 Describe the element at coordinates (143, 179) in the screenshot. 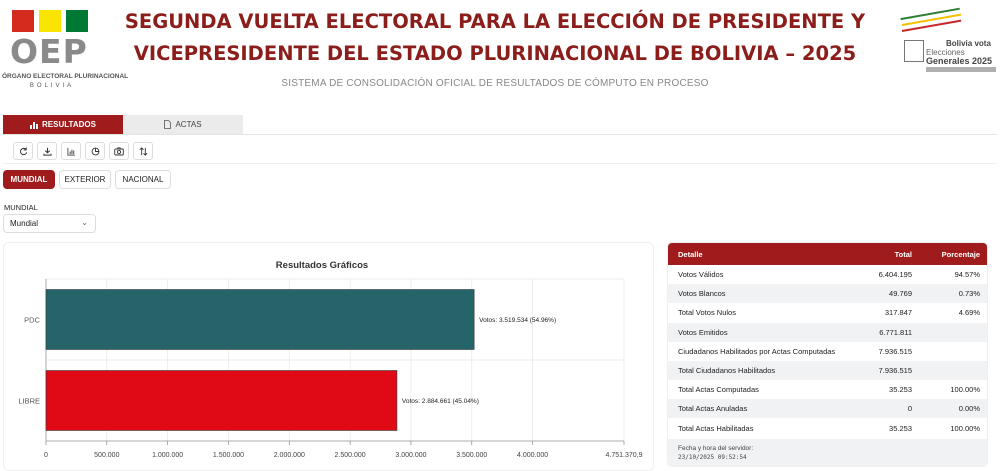

I see `scope-nacional-button: NACIONAL` at that location.